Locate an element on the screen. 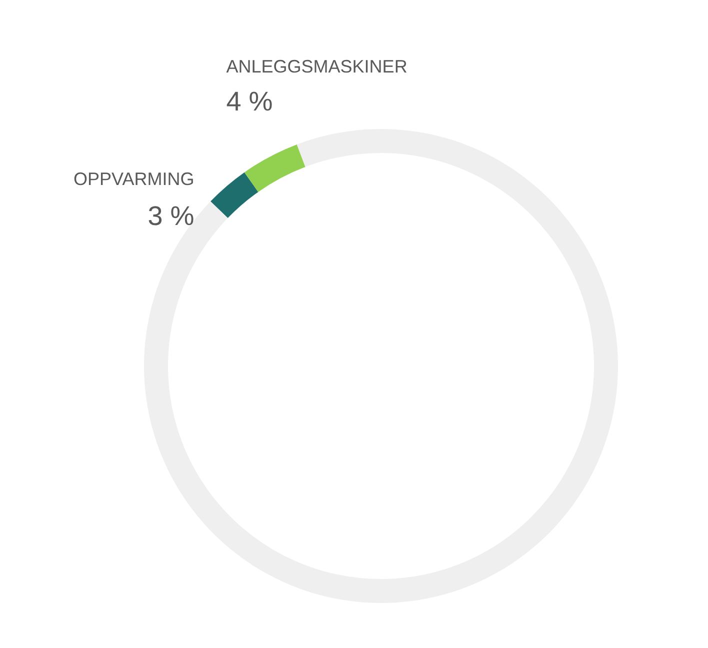  data-label: 4 % is located at coordinates (249, 101).